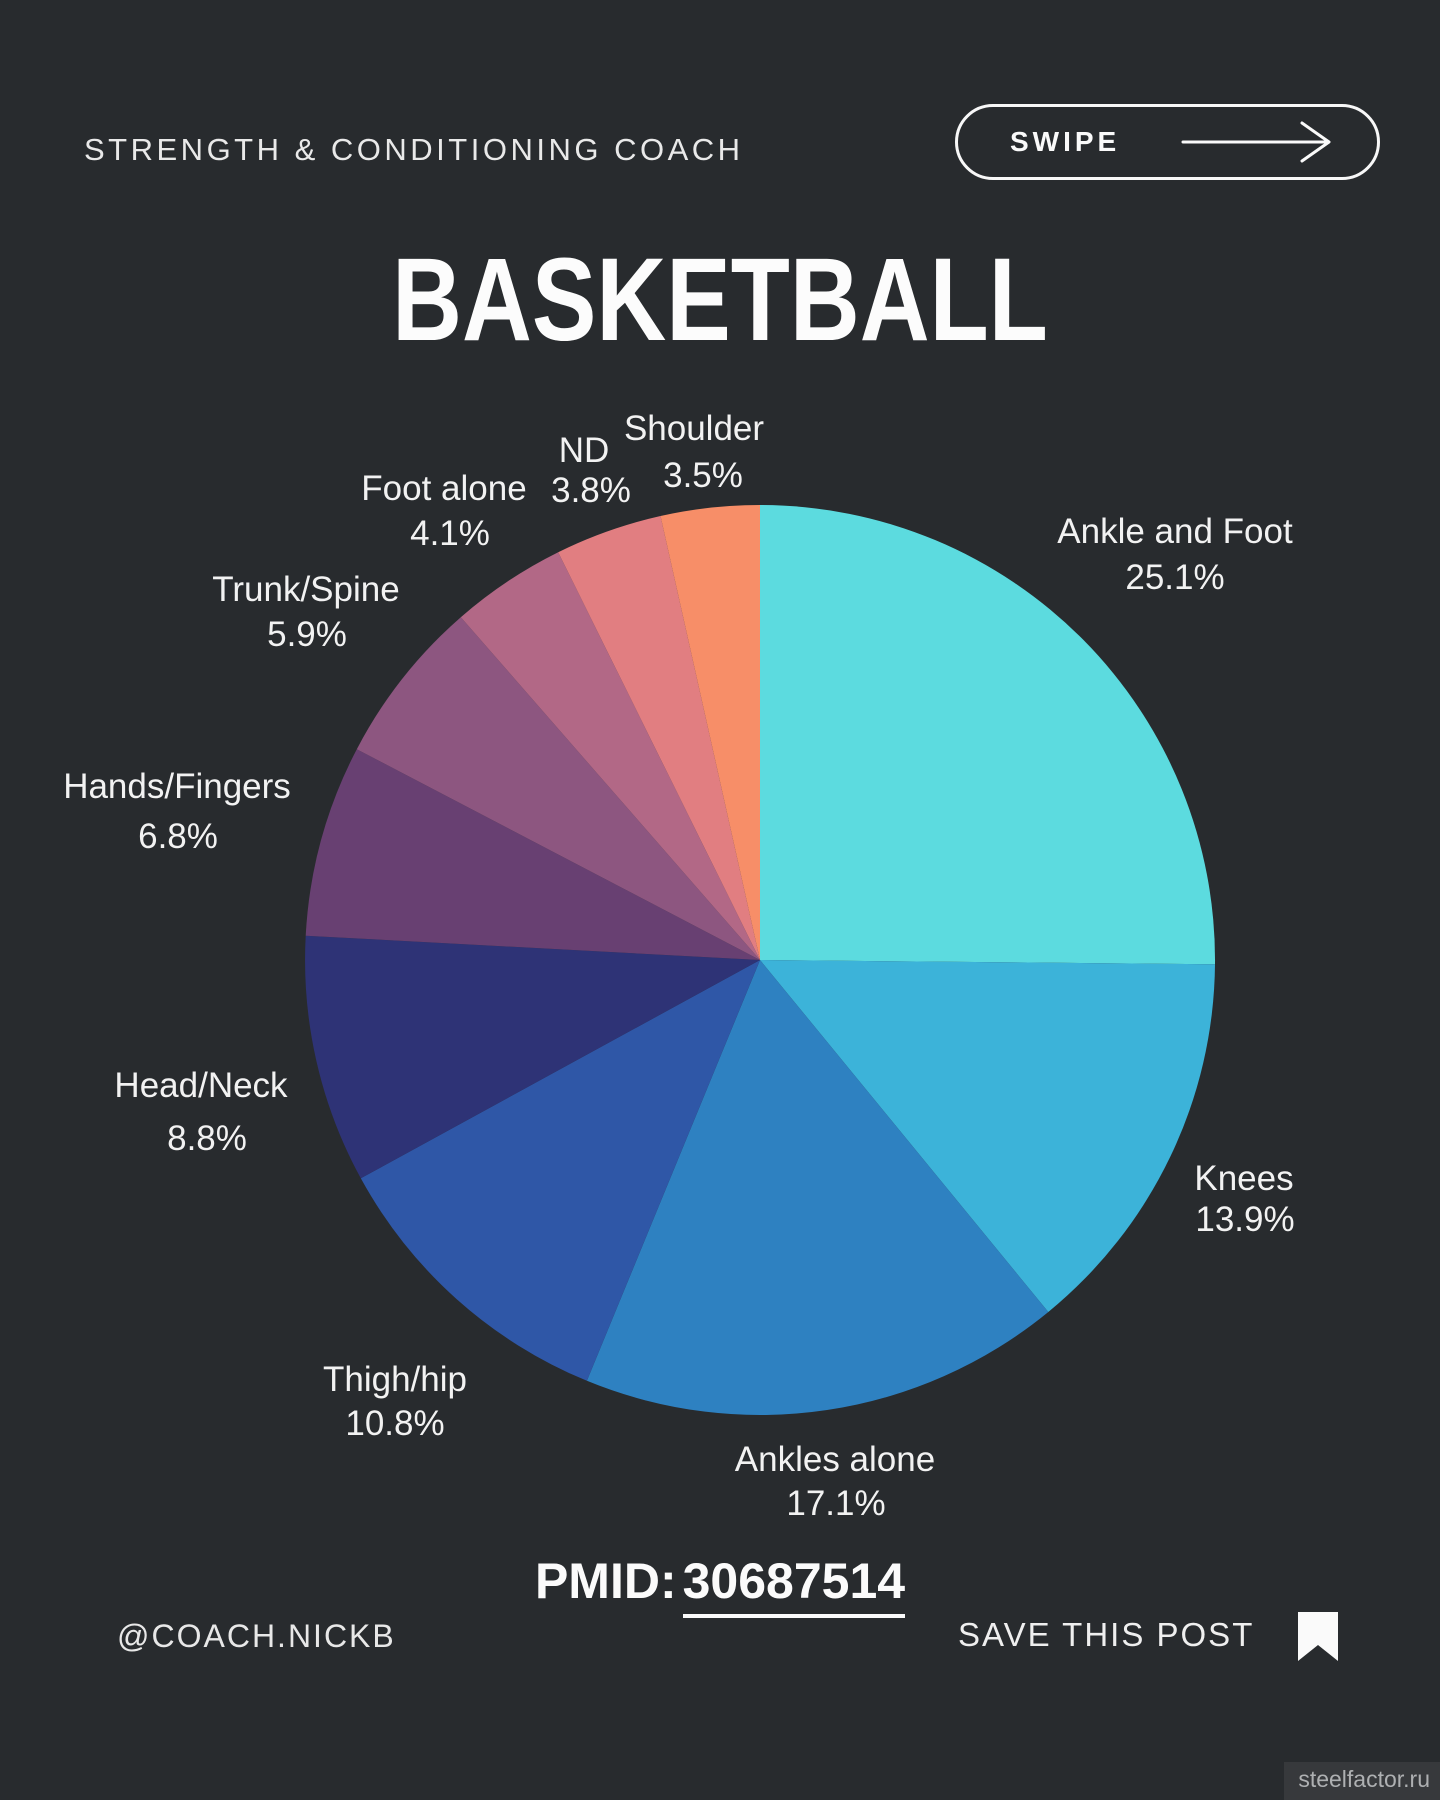 The image size is (1440, 1800). I want to click on slice-value-ankles-alone: 17.1%, so click(835, 1503).